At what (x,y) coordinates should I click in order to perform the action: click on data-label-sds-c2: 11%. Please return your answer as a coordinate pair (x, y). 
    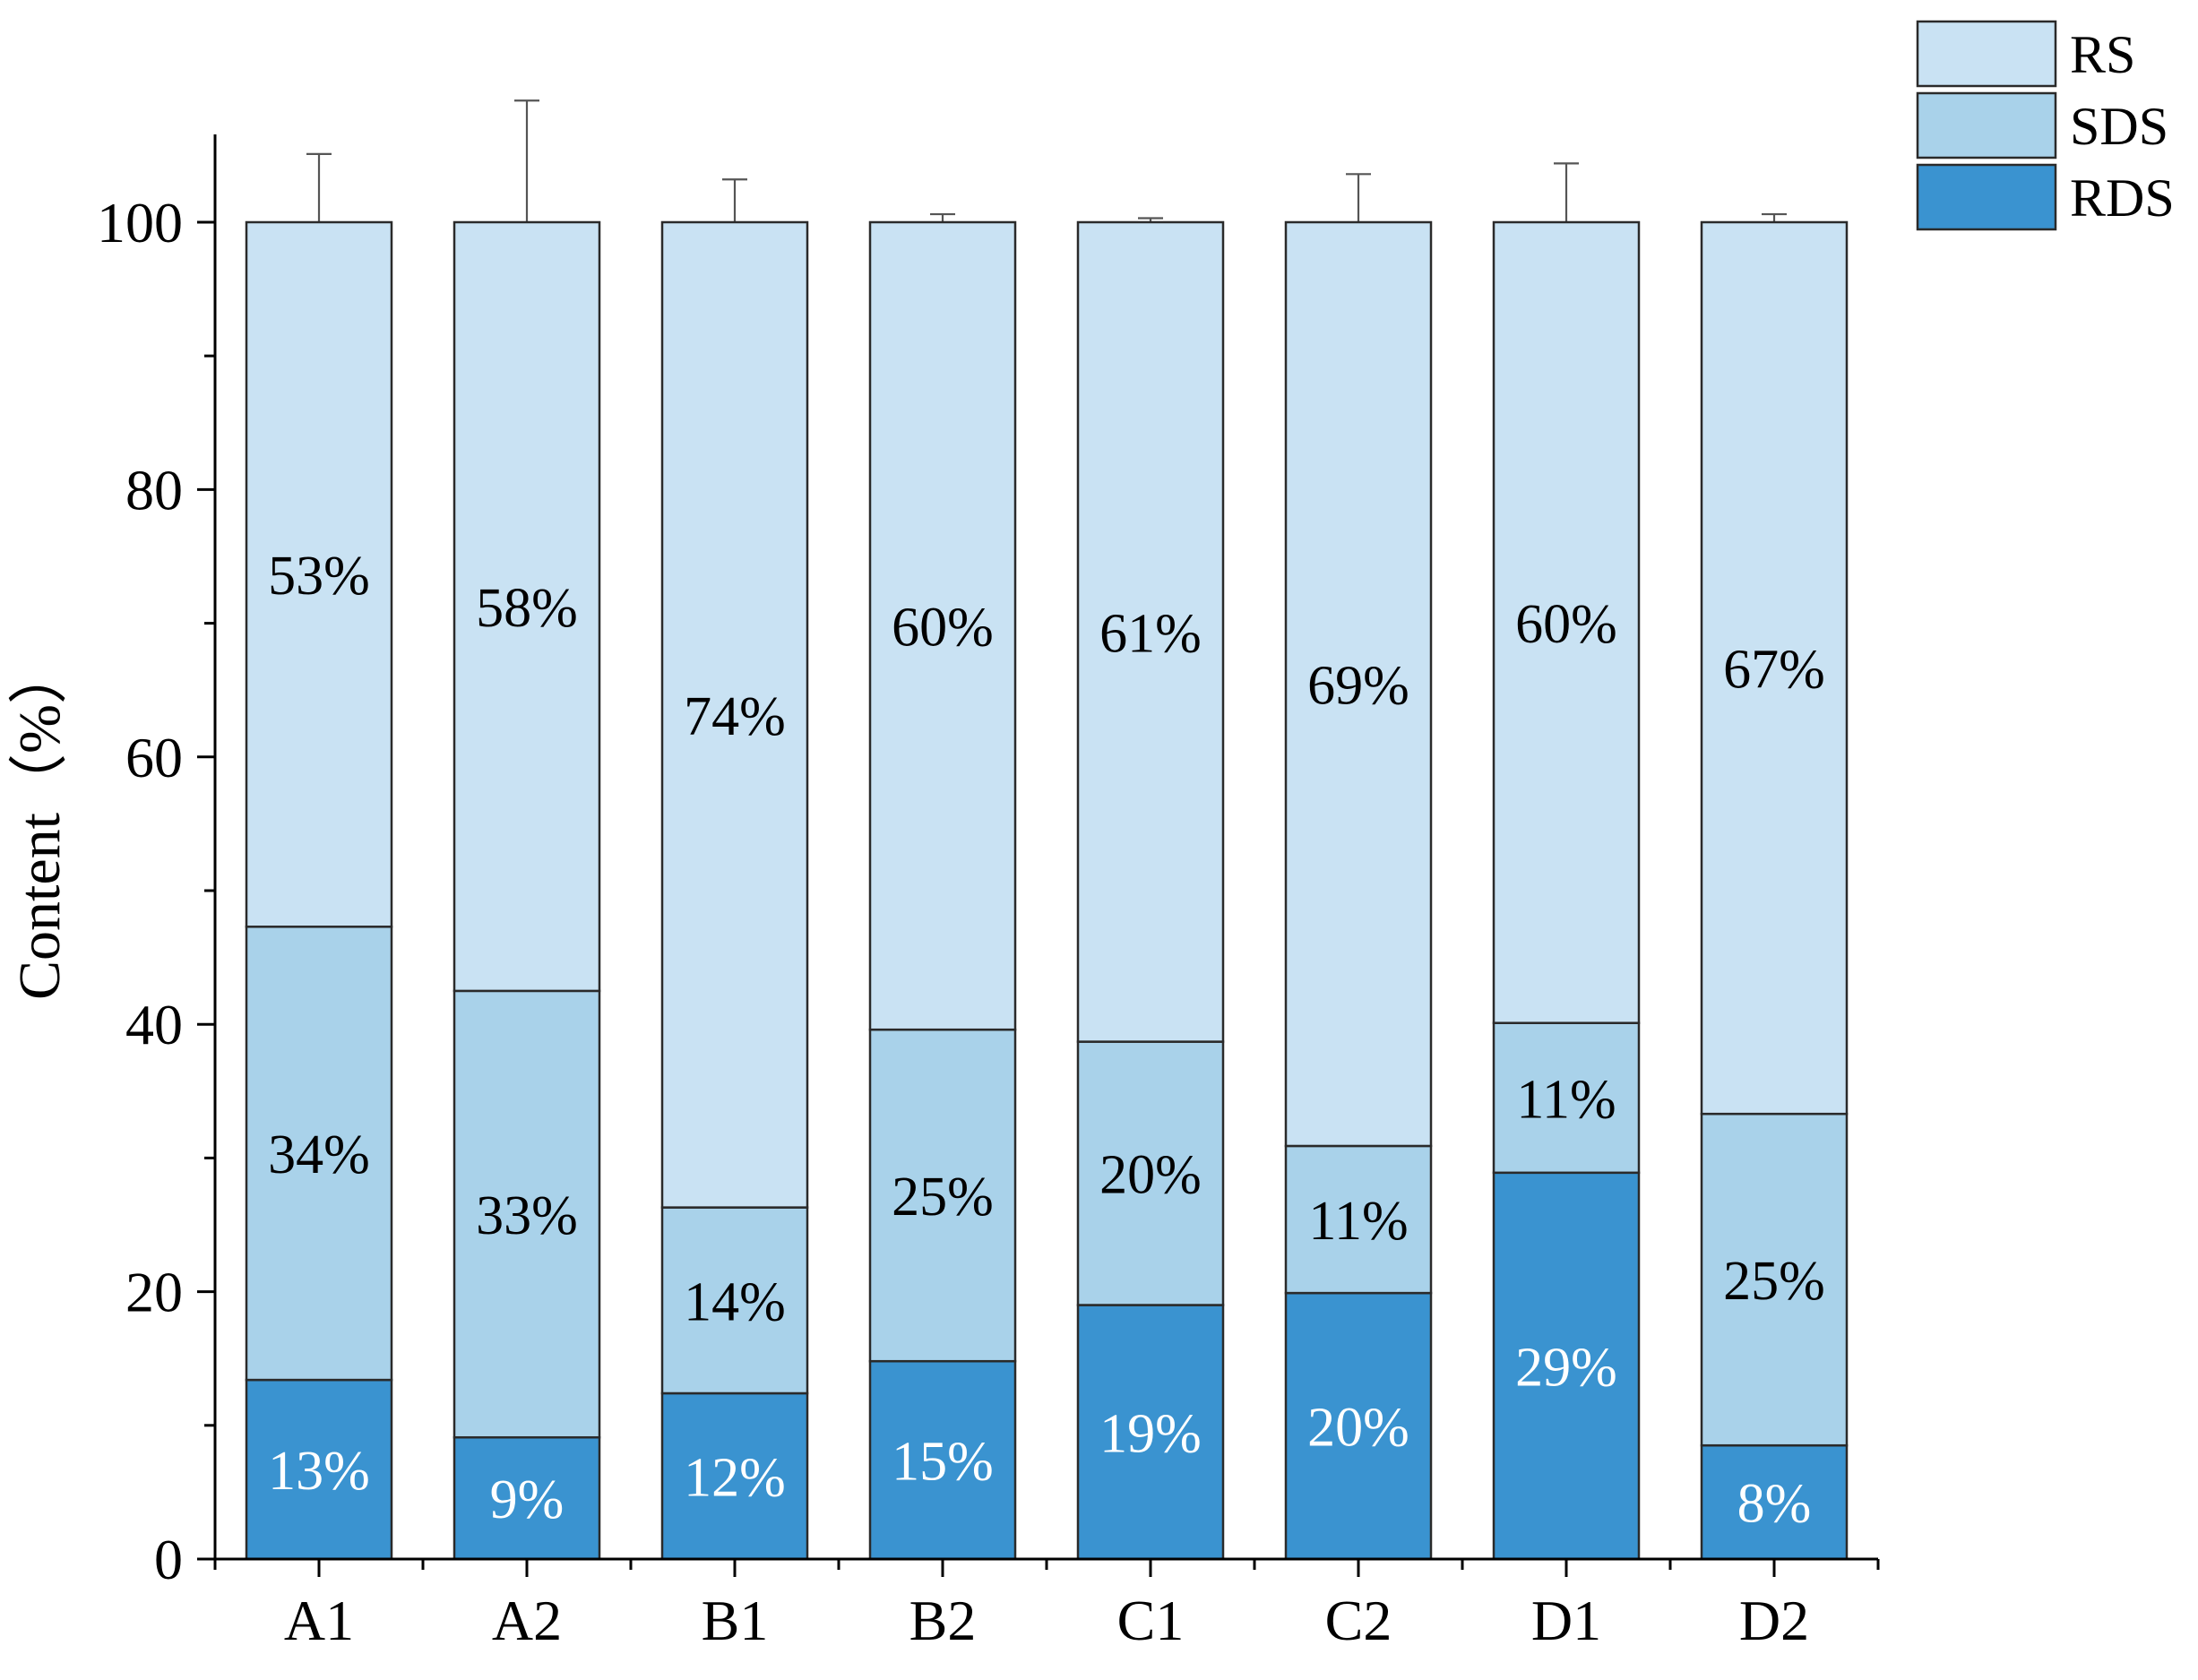
    Looking at the image, I should click on (1358, 1221).